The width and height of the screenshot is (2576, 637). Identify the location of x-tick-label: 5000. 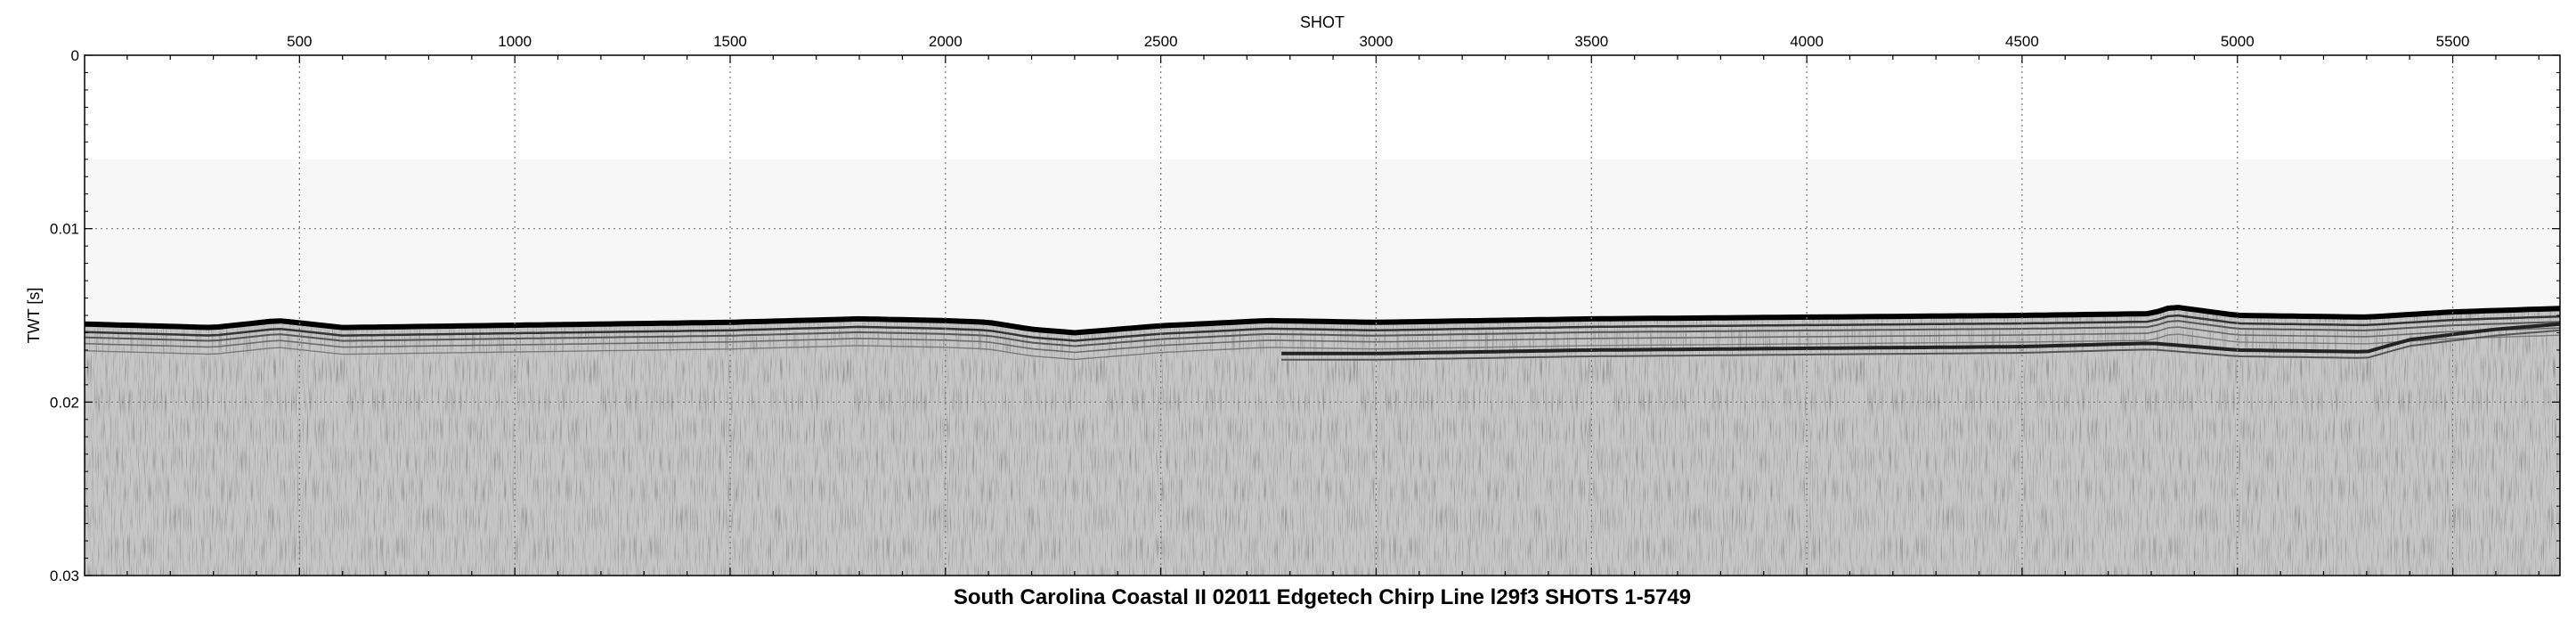
(2238, 41).